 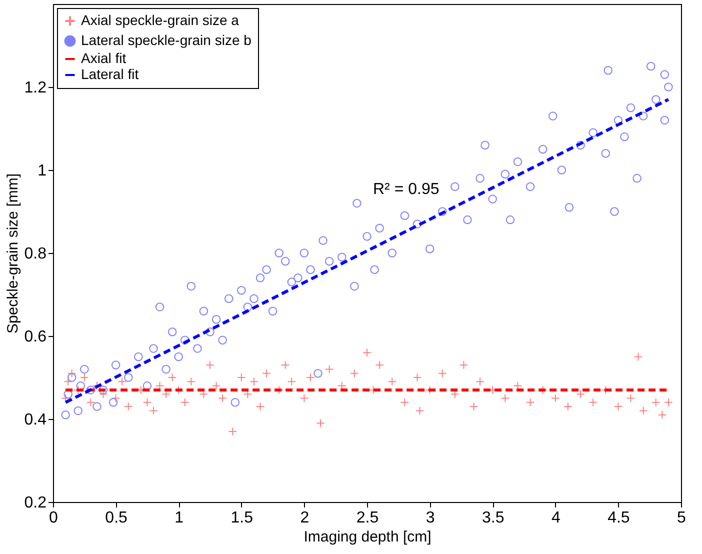 I want to click on y-tick-label: 0.6, so click(x=35, y=337).